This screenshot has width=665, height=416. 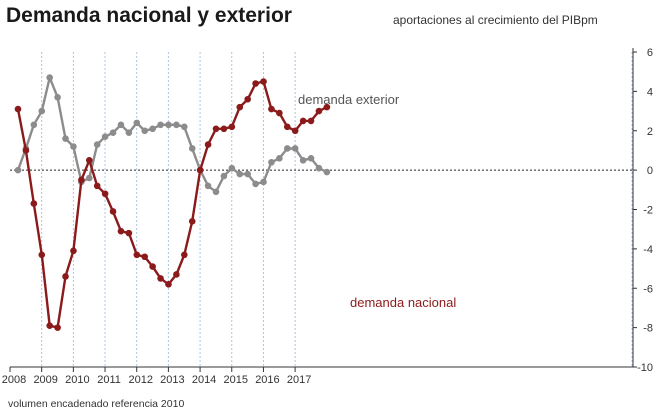 I want to click on x-tick-label: 2013, so click(x=172, y=380).